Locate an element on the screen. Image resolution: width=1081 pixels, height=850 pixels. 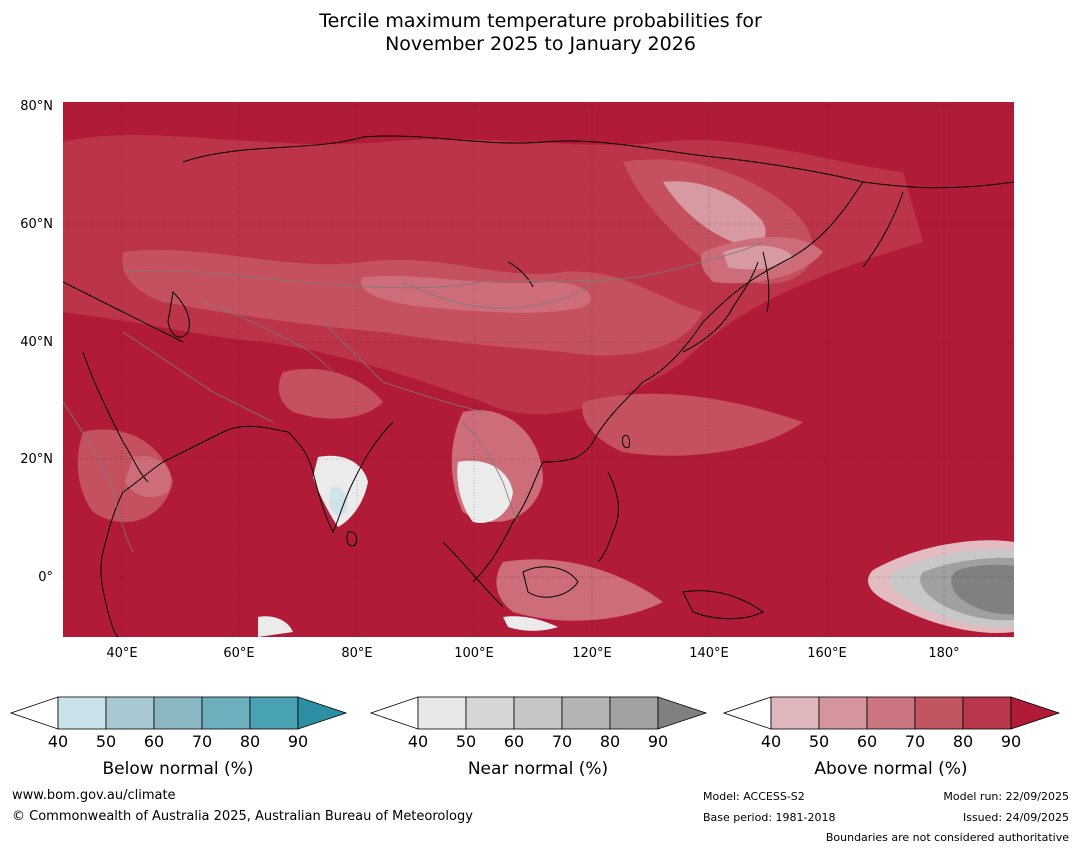
coastline-arabia is located at coordinates (205, 459).